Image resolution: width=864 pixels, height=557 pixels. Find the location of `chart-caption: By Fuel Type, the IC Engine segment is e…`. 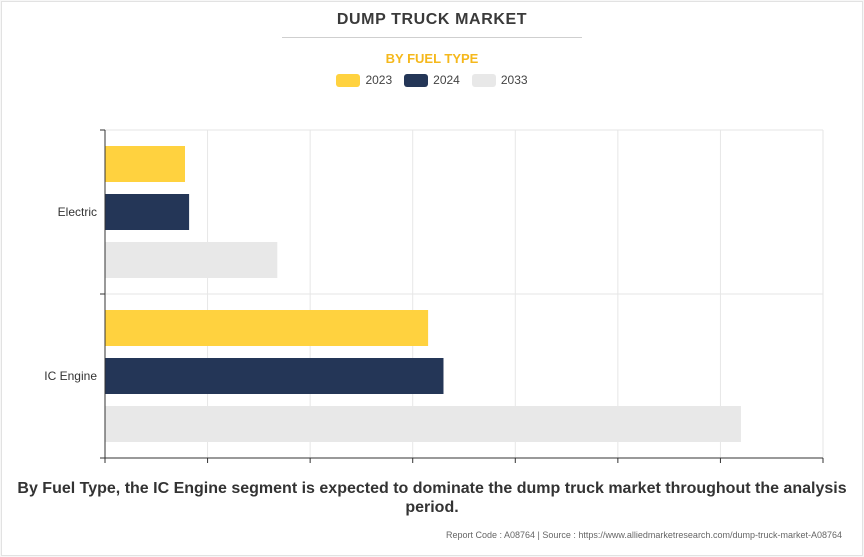

chart-caption: By Fuel Type, the IC Engine segment is e… is located at coordinates (432, 498).